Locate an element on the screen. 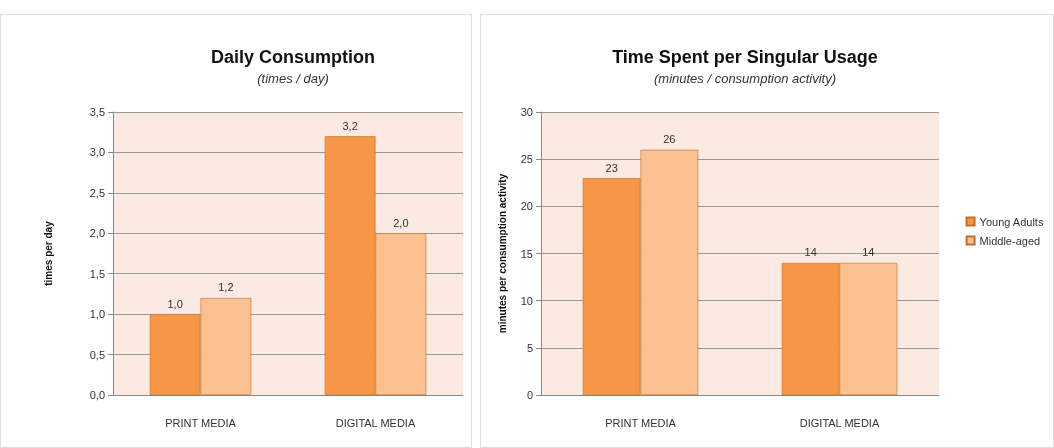 The height and width of the screenshot is (448, 1054). y-tick-label: 0,0 is located at coordinates (97, 395).